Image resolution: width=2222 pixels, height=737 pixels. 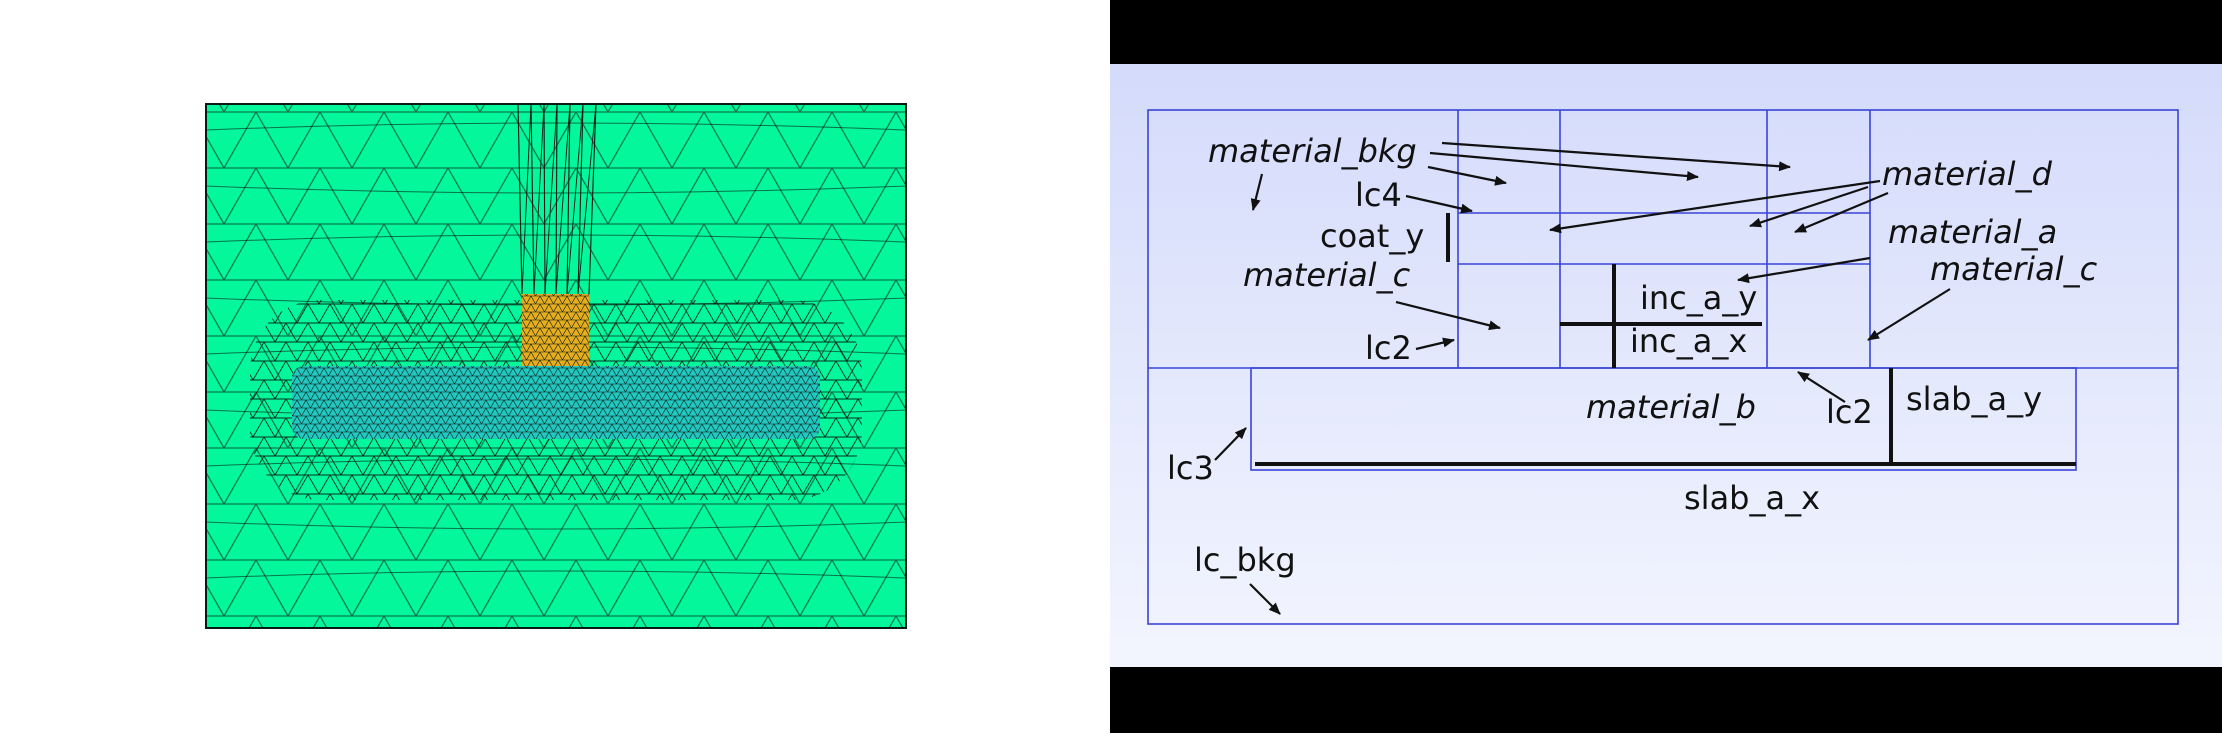 I want to click on arrow-lc2-right, so click(x=1821, y=387).